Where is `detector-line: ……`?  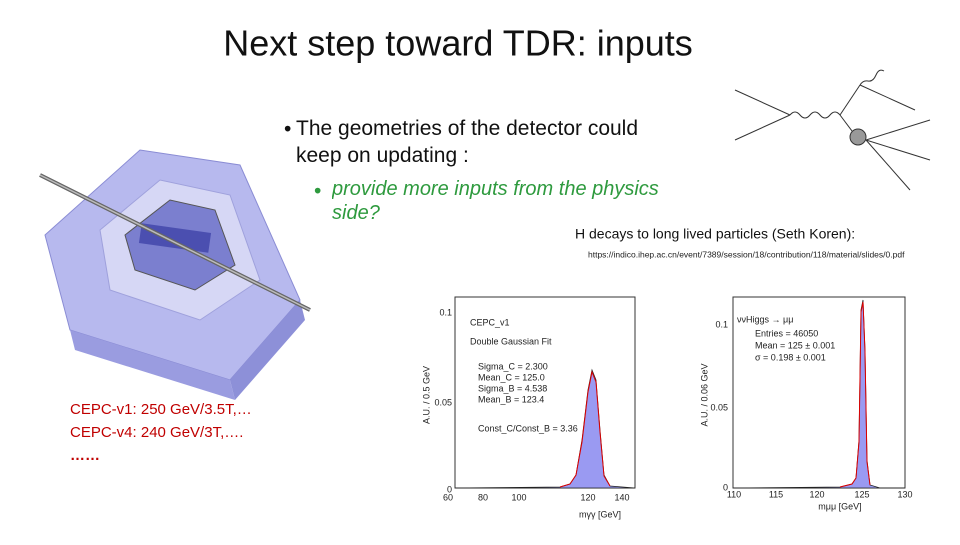 detector-line: …… is located at coordinates (85, 455).